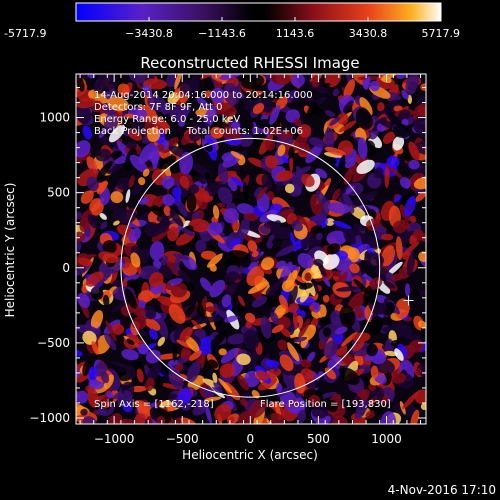  What do you see at coordinates (25, 33) in the screenshot?
I see `colorbar-tick-label: -5717.9` at bounding box center [25, 33].